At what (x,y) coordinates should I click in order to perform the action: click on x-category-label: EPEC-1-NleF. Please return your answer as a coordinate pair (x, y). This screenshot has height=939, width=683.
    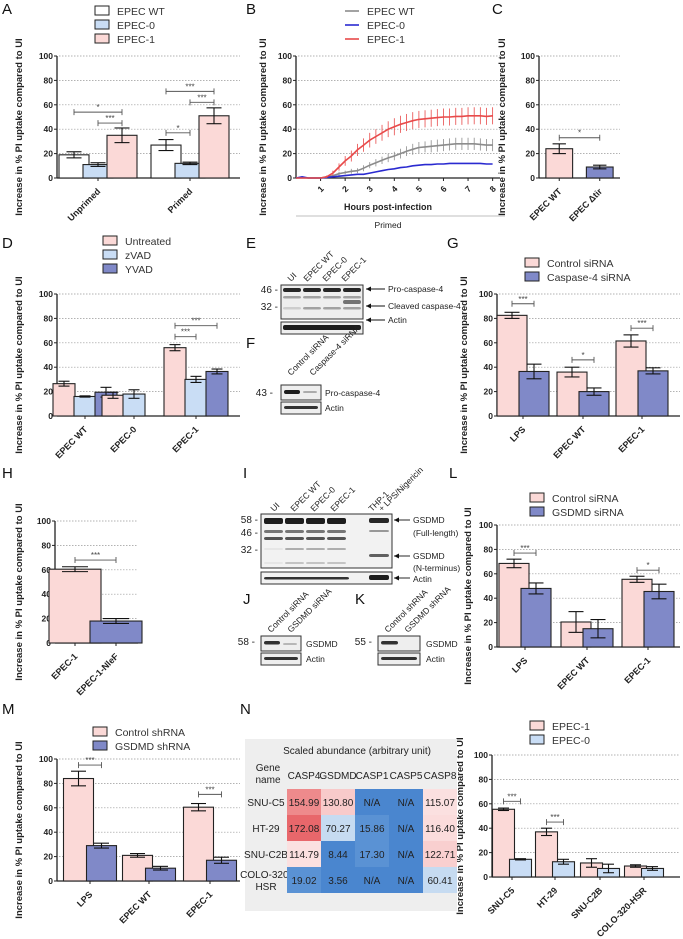
    Looking at the image, I should click on (97, 674).